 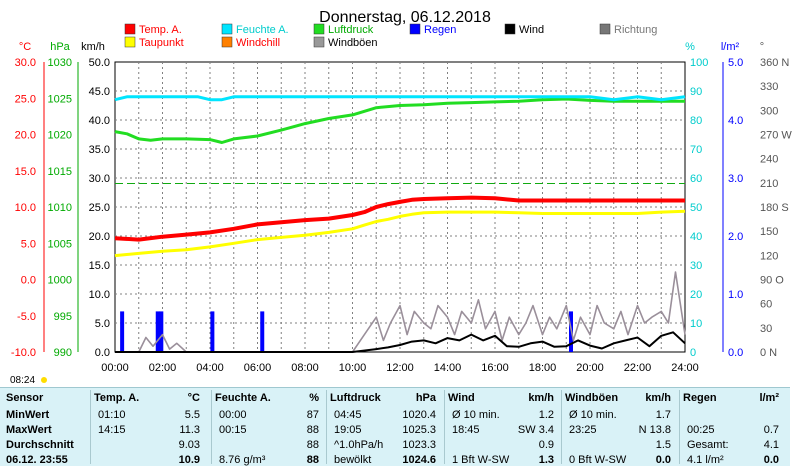 I want to click on tick-label-humidity: 80, so click(x=696, y=121).